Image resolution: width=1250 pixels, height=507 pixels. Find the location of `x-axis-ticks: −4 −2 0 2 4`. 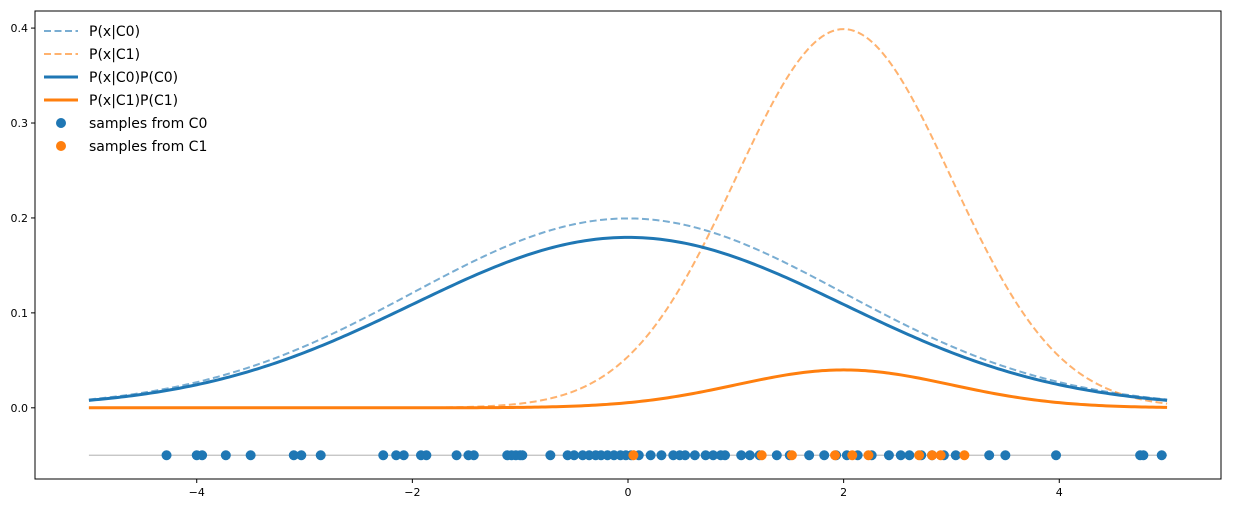

x-axis-ticks: −4 −2 0 2 4 is located at coordinates (626, 489).